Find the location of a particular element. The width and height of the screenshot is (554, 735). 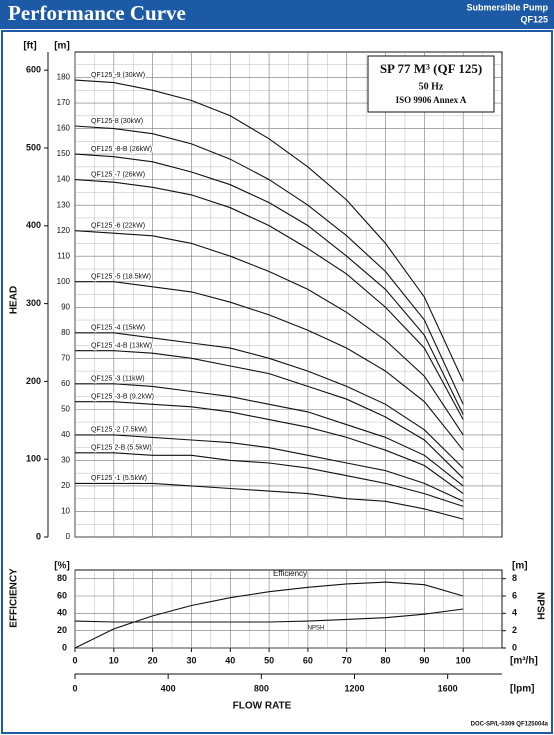

x-tick-label: 70 is located at coordinates (347, 660).